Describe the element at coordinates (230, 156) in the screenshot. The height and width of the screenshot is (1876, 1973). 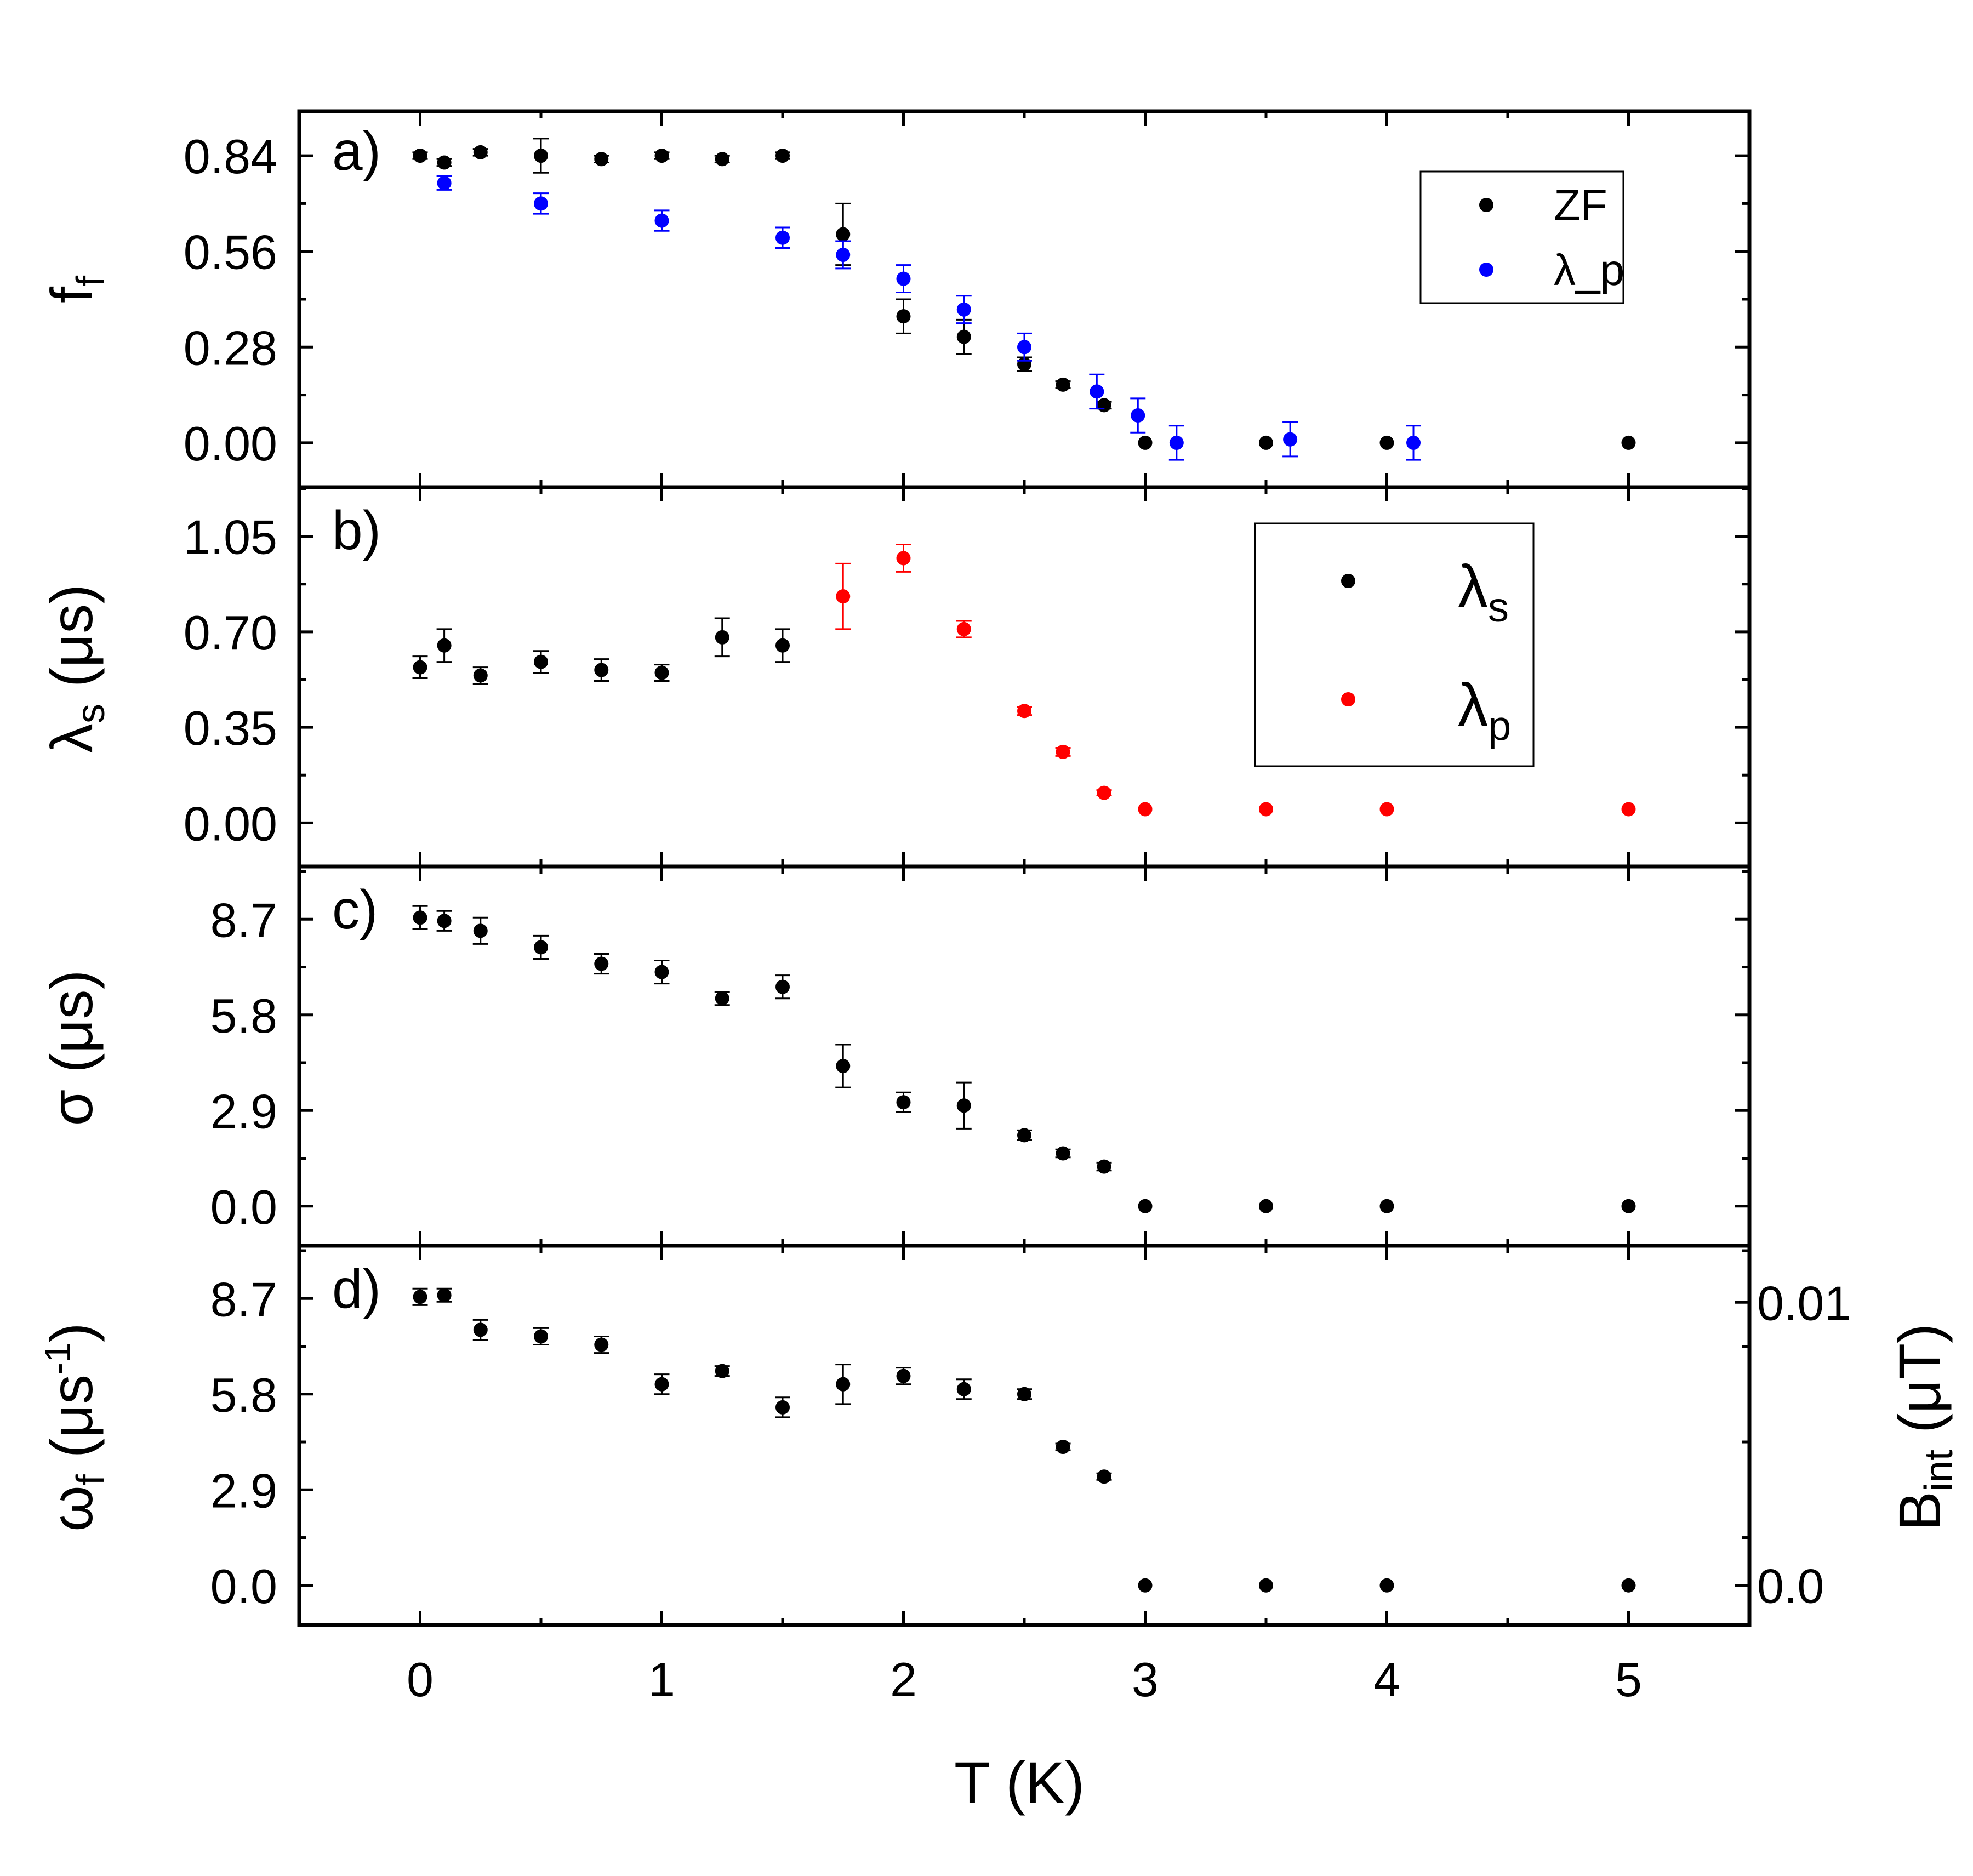
I see `ytick-label-a-3: 0.84` at that location.